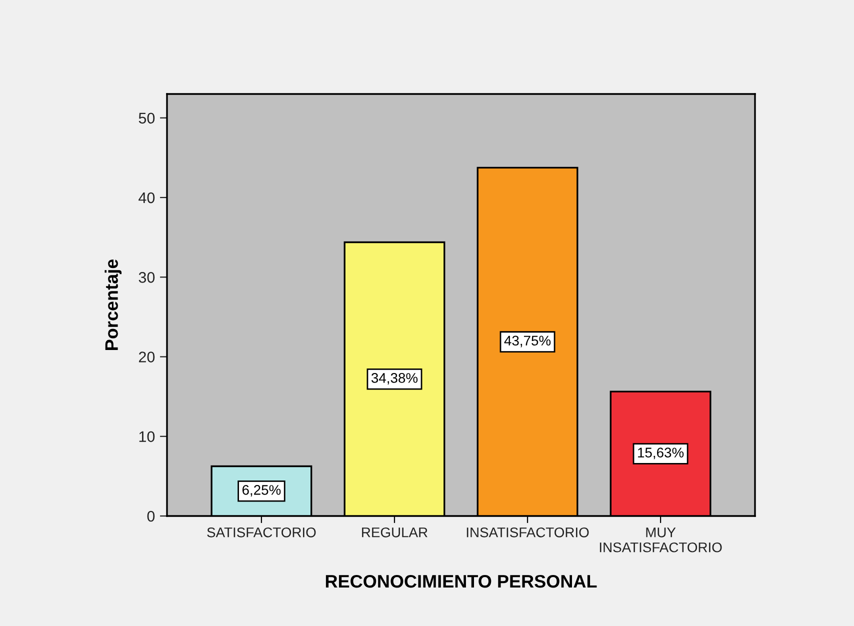 The image size is (854, 626). I want to click on x-tick-label: MUY INSATISFACTORIO, so click(661, 540).